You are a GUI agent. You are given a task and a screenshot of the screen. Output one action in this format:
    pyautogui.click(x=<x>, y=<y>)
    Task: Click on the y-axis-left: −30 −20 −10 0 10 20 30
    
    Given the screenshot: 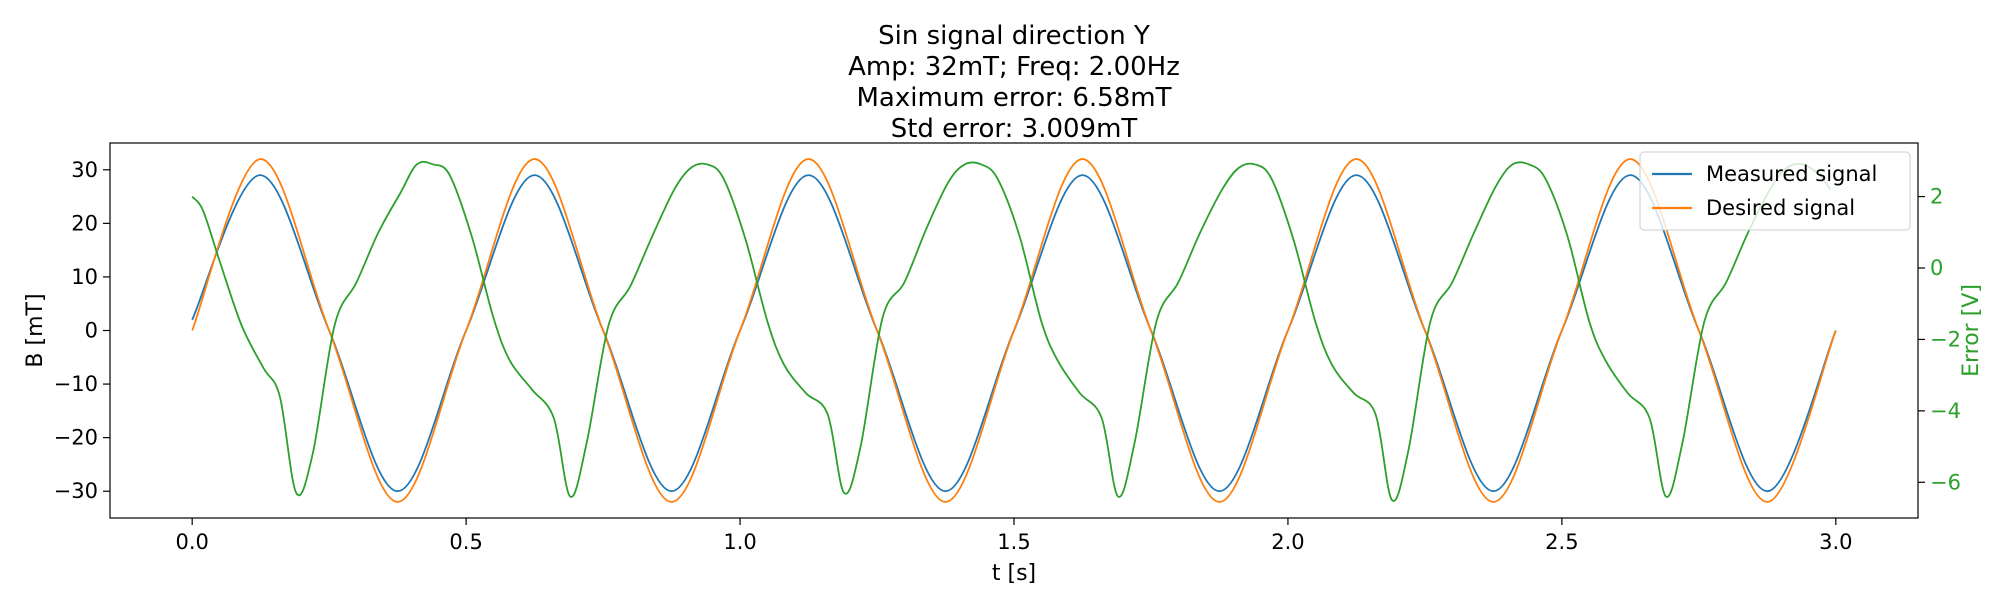 What is the action you would take?
    pyautogui.click(x=82, y=330)
    